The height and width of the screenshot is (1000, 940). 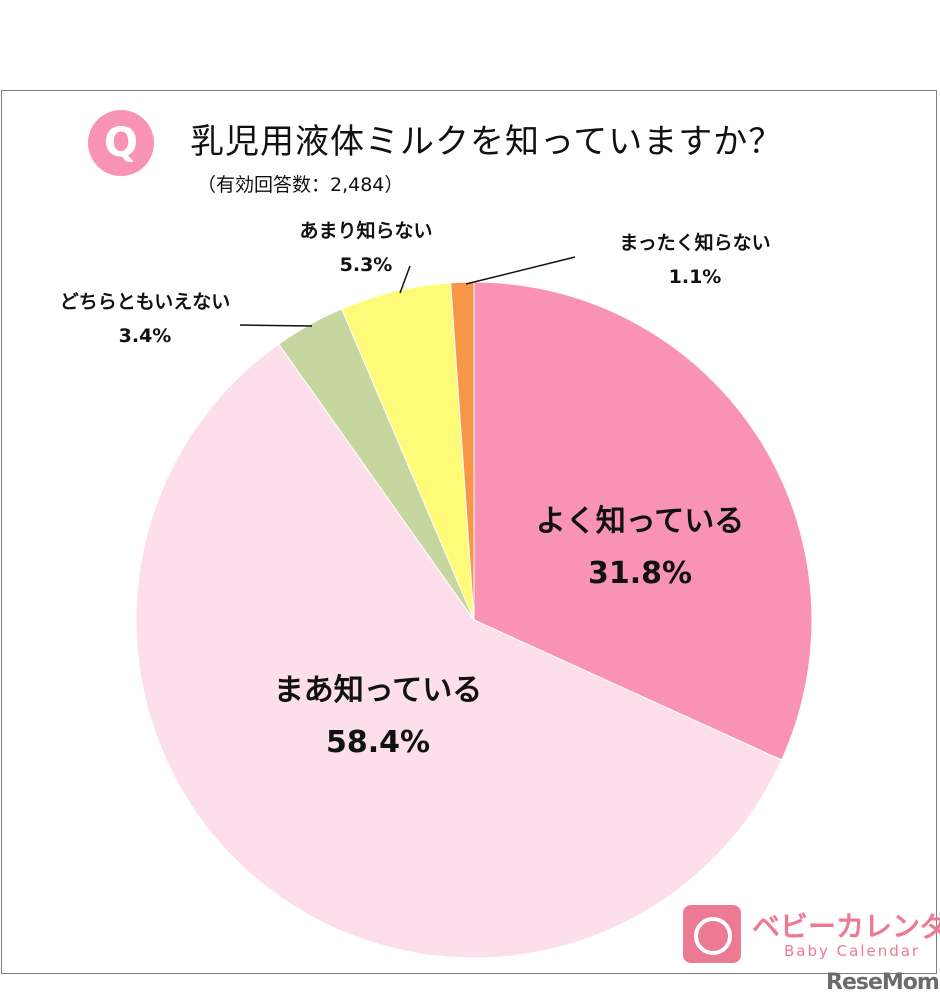 What do you see at coordinates (640, 573) in the screenshot?
I see `slice-value-text: 31.8%` at bounding box center [640, 573].